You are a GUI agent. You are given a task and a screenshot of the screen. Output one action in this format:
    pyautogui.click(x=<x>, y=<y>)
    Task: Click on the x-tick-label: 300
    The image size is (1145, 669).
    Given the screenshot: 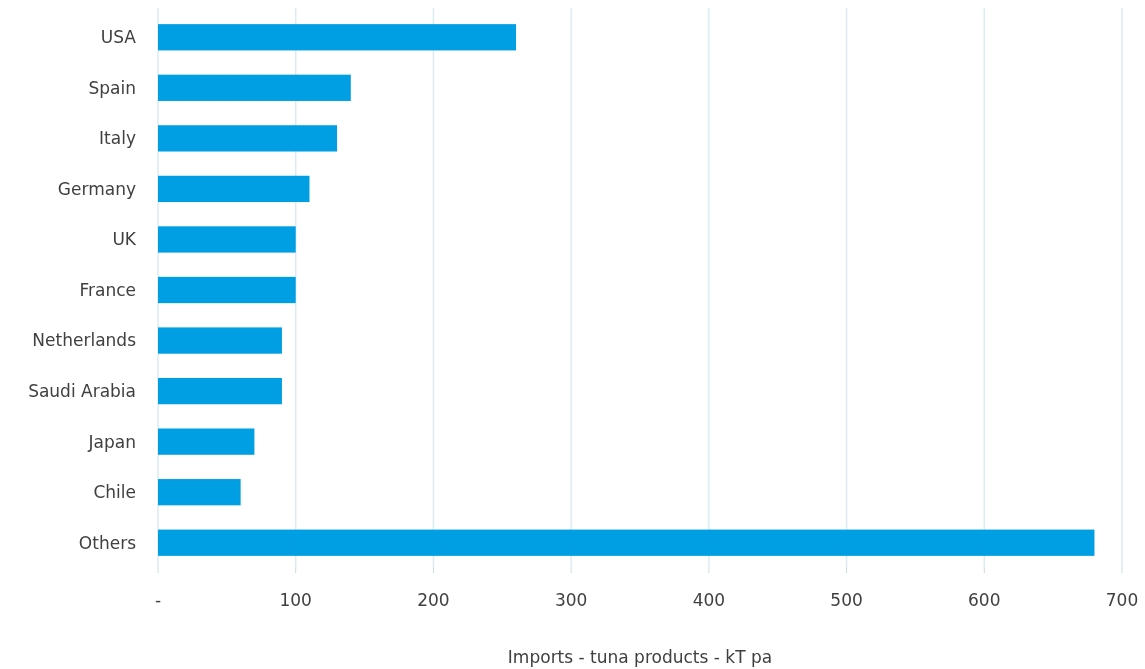 What is the action you would take?
    pyautogui.click(x=571, y=600)
    